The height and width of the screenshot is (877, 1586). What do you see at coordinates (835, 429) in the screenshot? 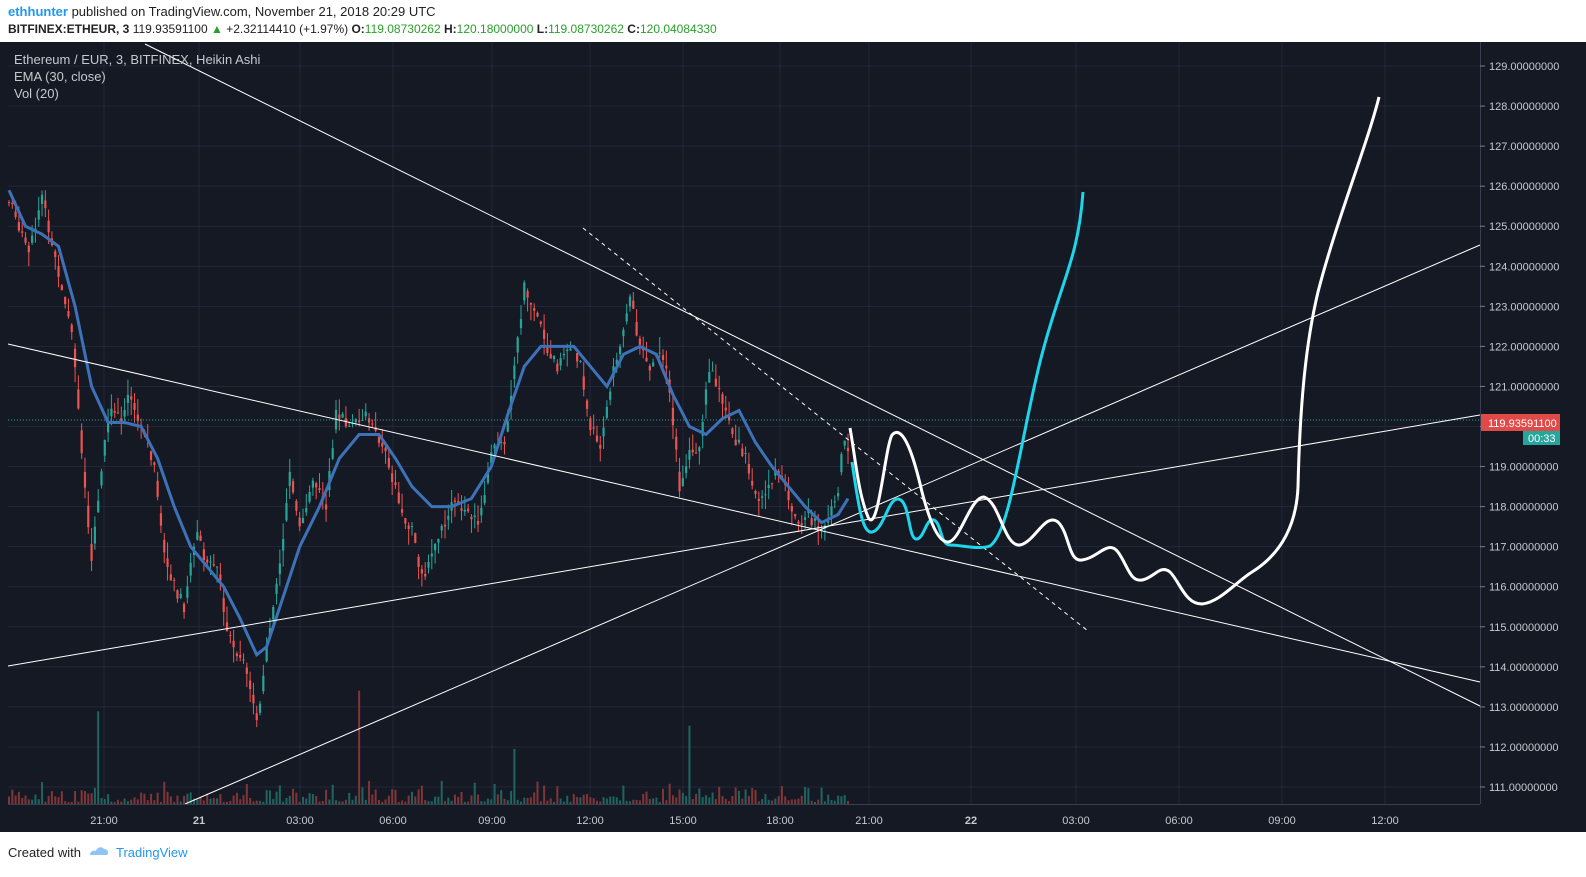
I see `trendline-dashed` at bounding box center [835, 429].